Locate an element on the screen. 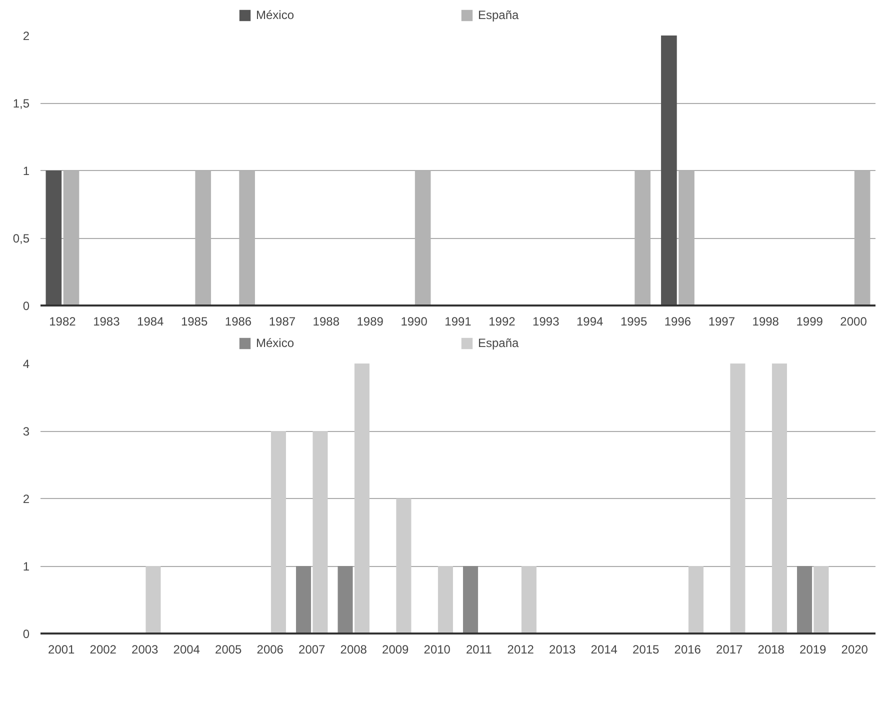  x-tick-label: 1987 is located at coordinates (282, 321).